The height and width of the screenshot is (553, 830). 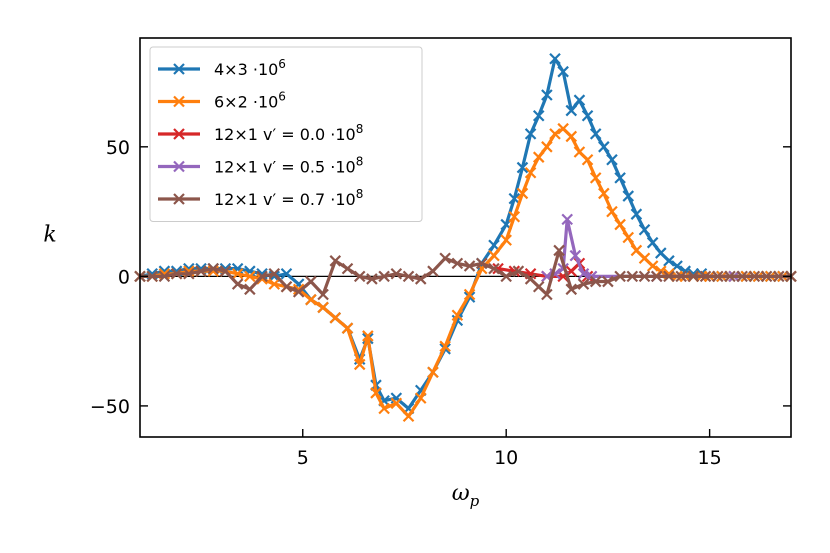 What do you see at coordinates (250, 101) in the screenshot?
I see `legend-label: 6×2 ·106` at bounding box center [250, 101].